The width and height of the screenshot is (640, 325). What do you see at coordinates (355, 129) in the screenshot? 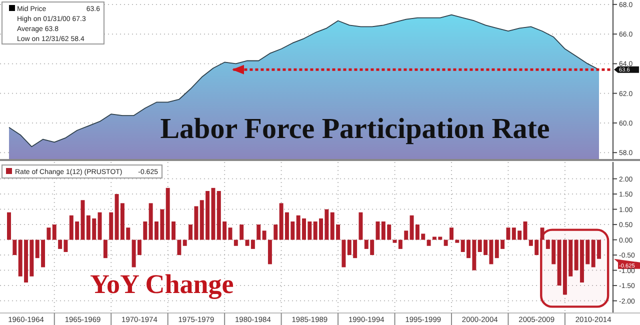
I see `text: Labor Force Participation Rate` at bounding box center [355, 129].